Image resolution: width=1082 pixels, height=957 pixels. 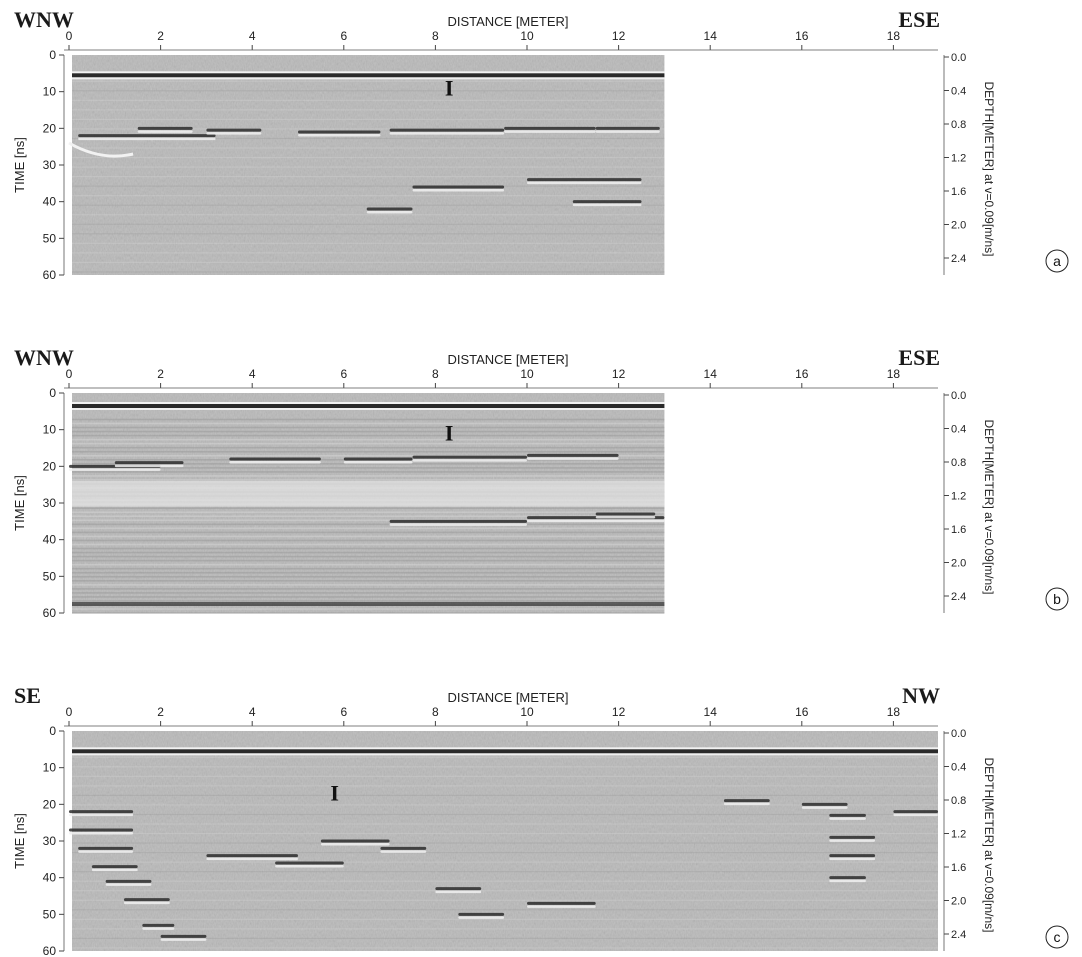 I want to click on panel-b-left-direction: WNW, so click(x=44, y=357).